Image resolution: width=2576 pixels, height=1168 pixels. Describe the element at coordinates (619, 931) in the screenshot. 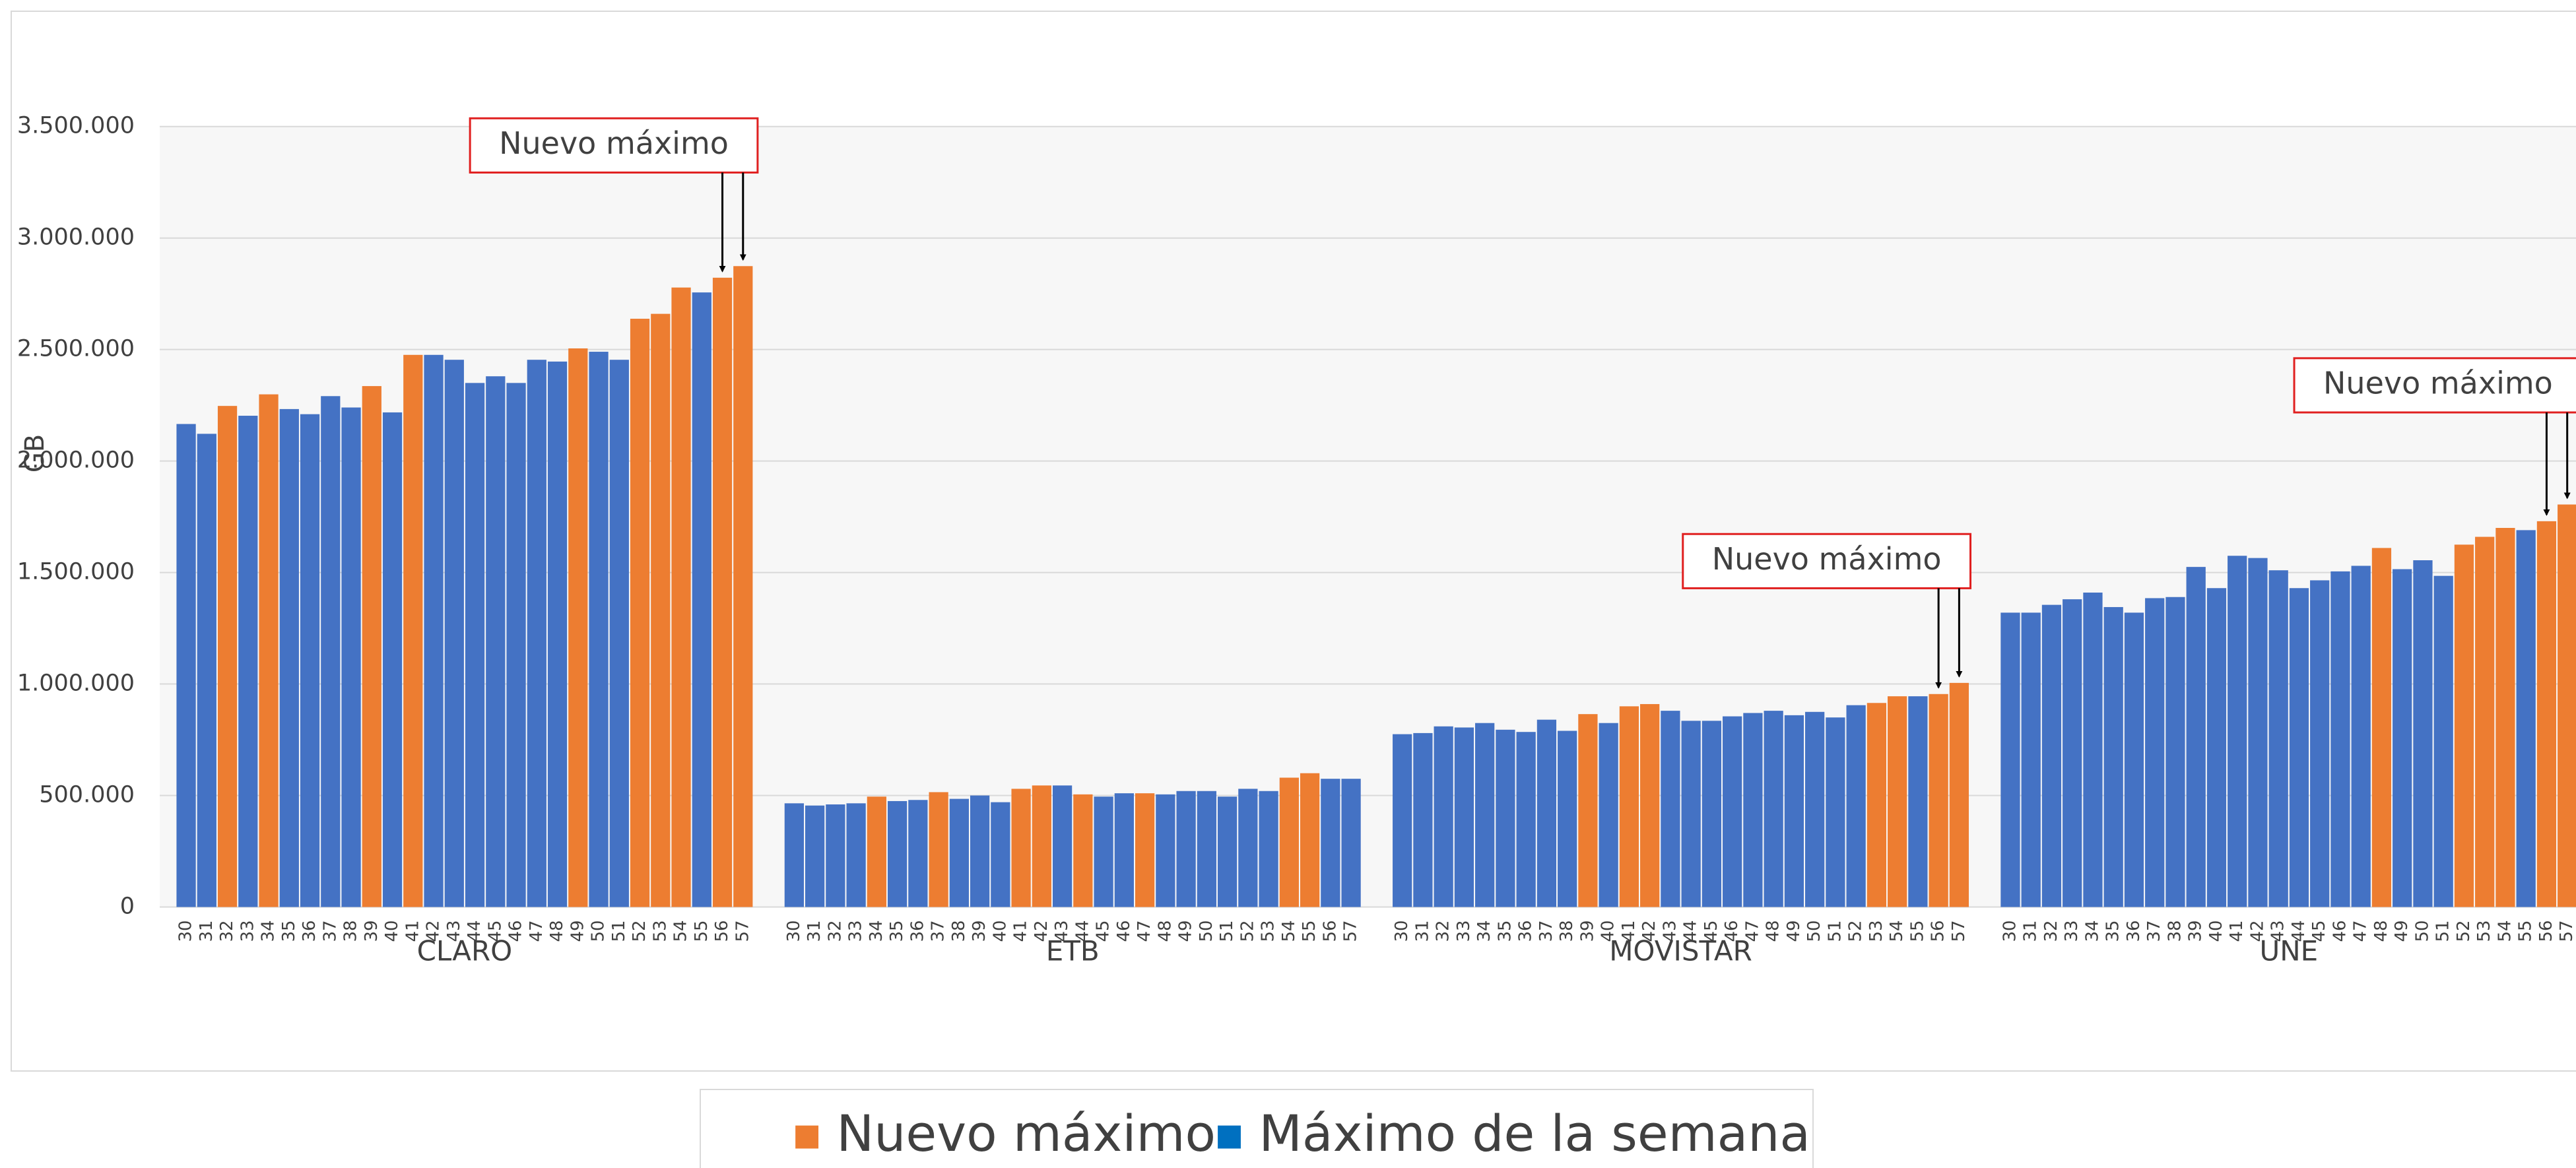

I see `x-tick-label: 51` at that location.